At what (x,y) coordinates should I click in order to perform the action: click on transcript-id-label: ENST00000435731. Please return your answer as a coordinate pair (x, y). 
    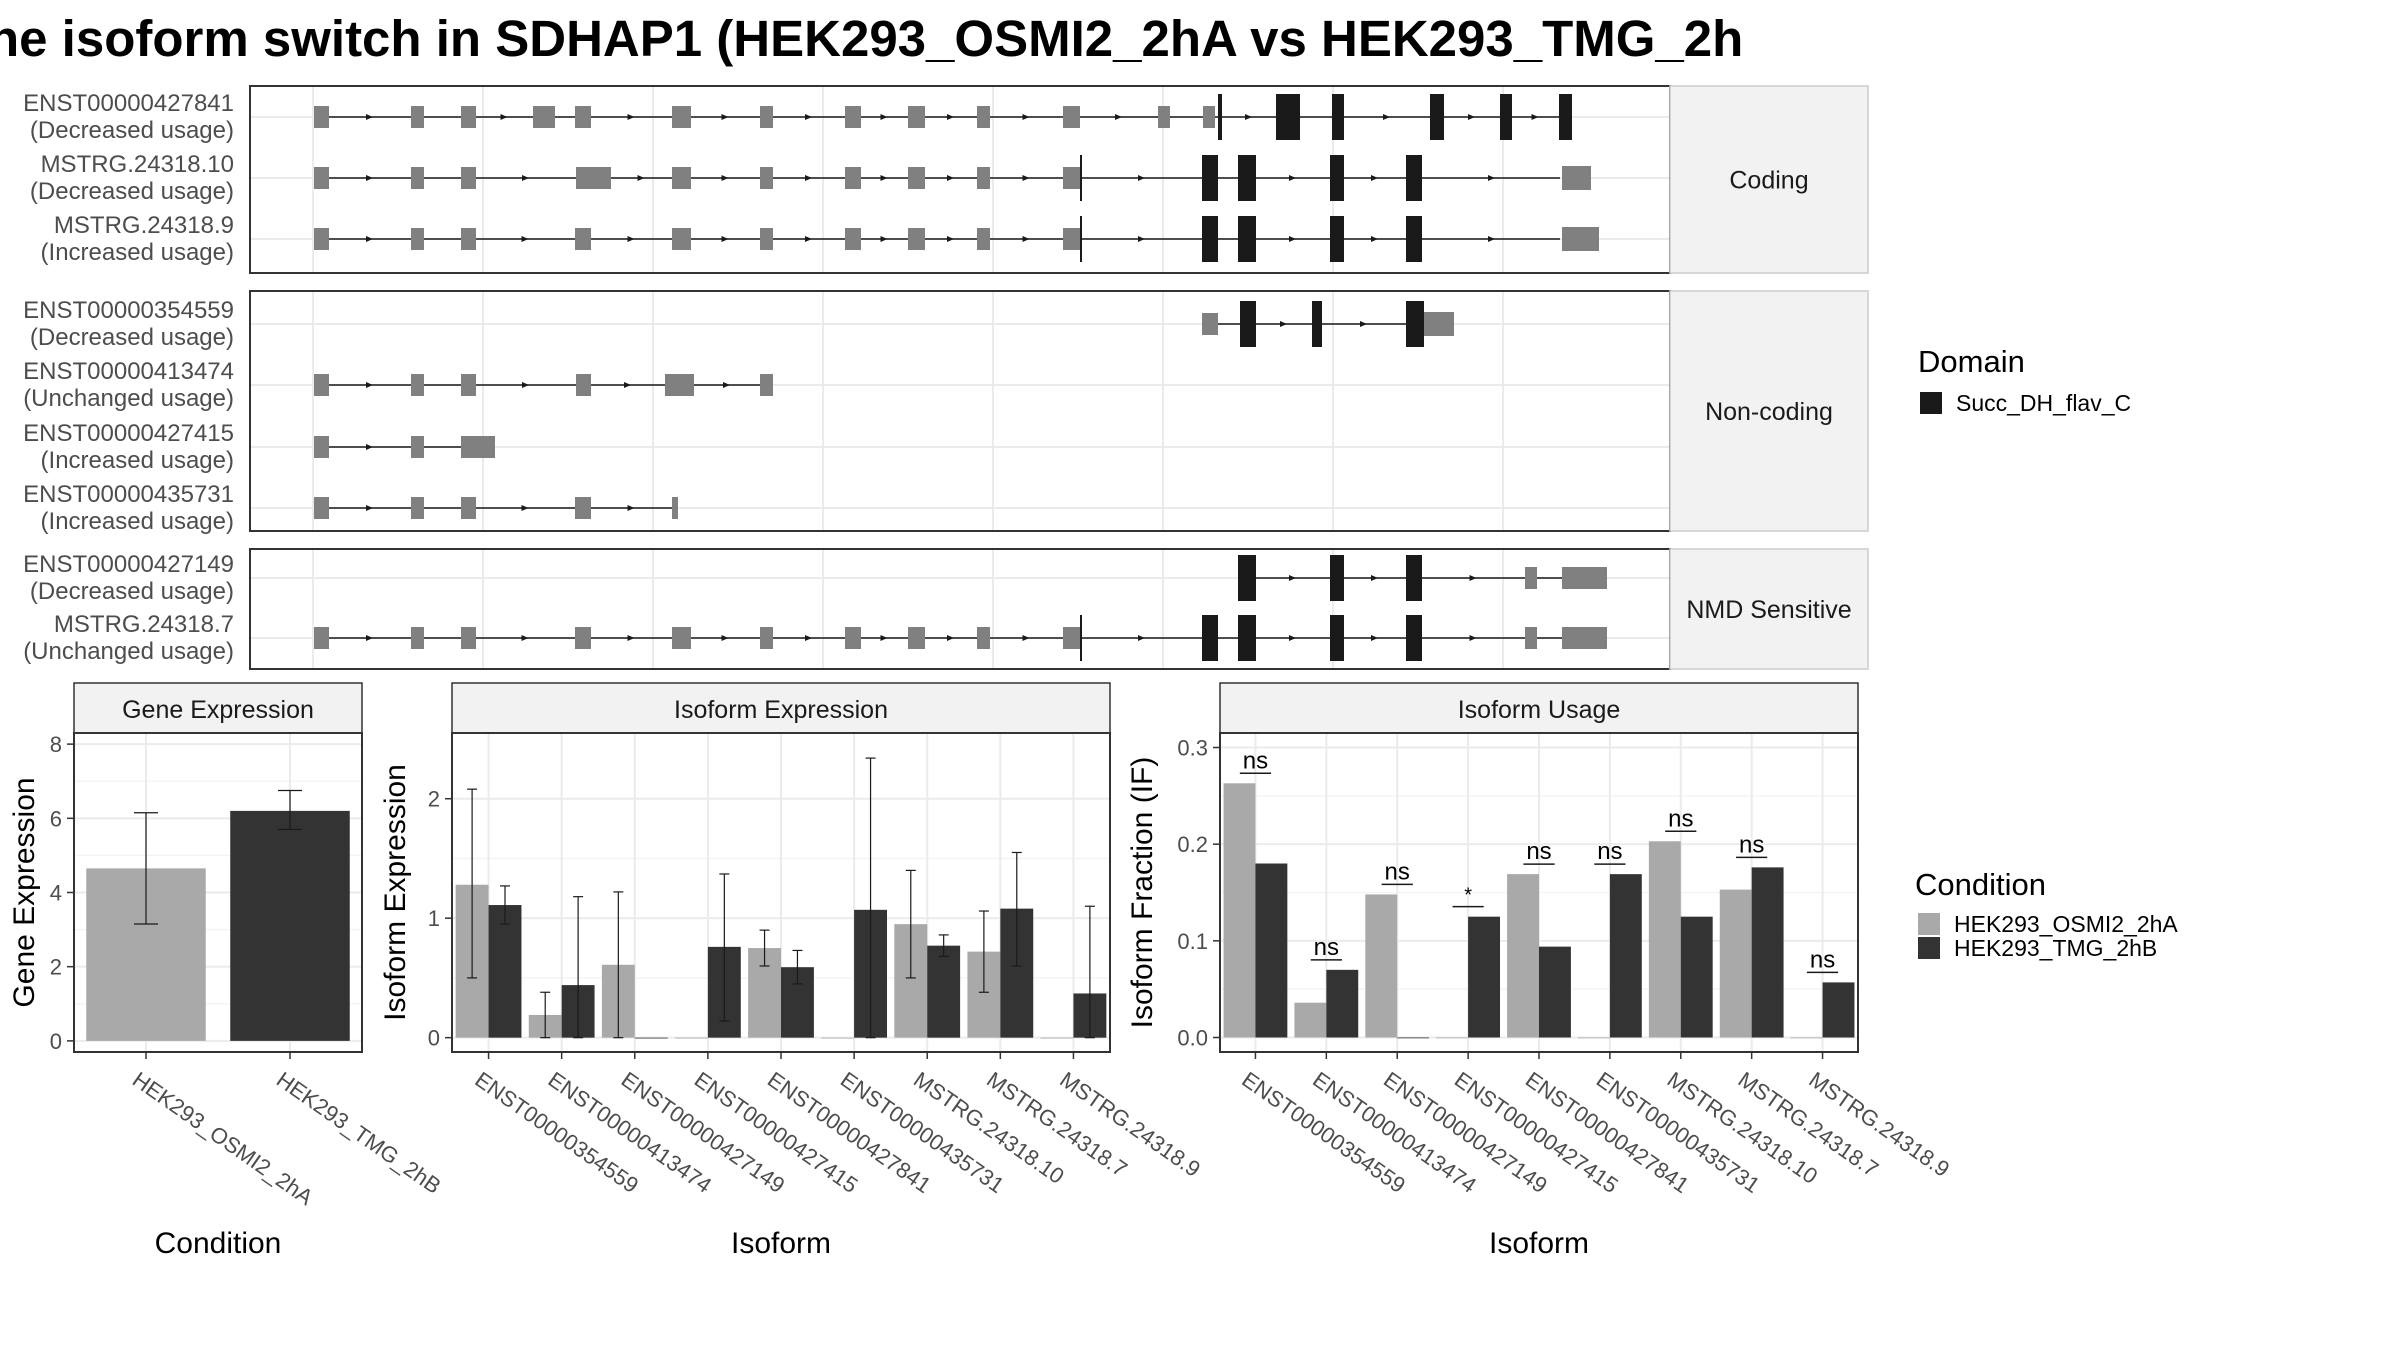
    Looking at the image, I should click on (128, 494).